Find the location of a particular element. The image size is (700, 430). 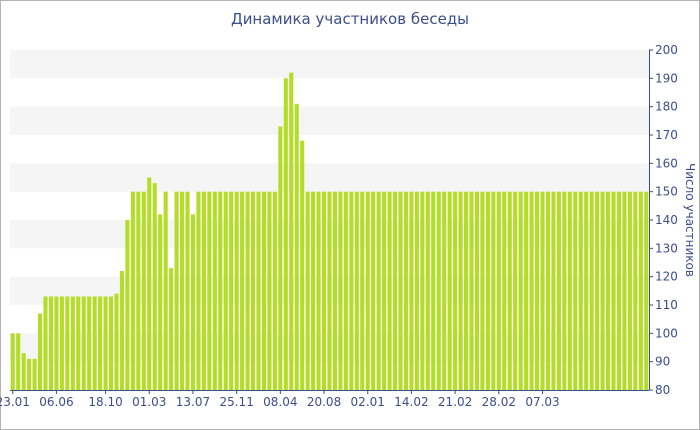

y-tick-label: 80 is located at coordinates (662, 390).